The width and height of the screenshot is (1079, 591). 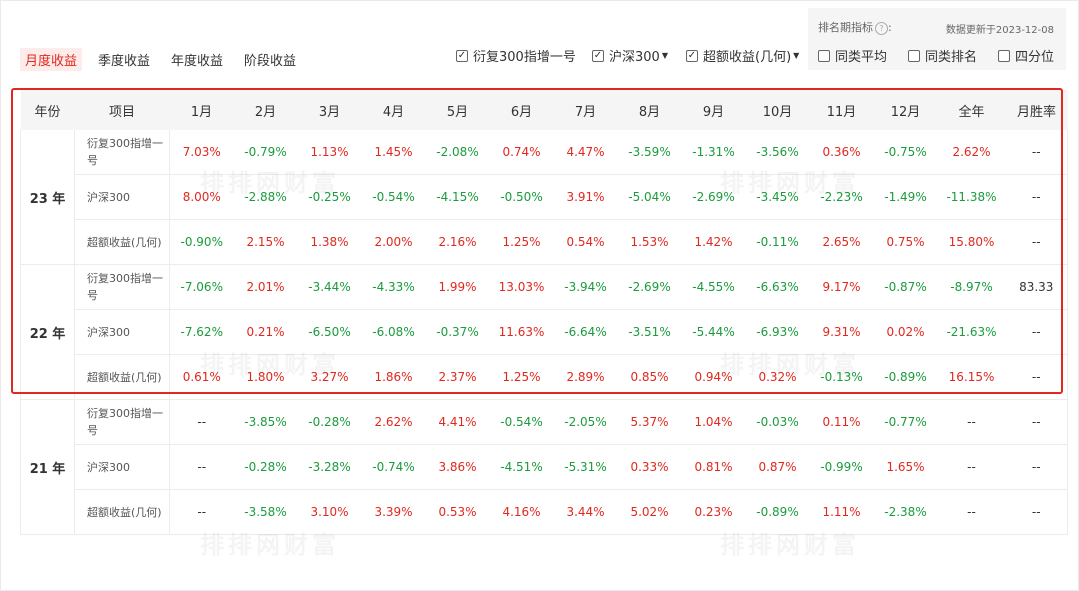 What do you see at coordinates (881, 28) in the screenshot?
I see `help-icon: ?` at bounding box center [881, 28].